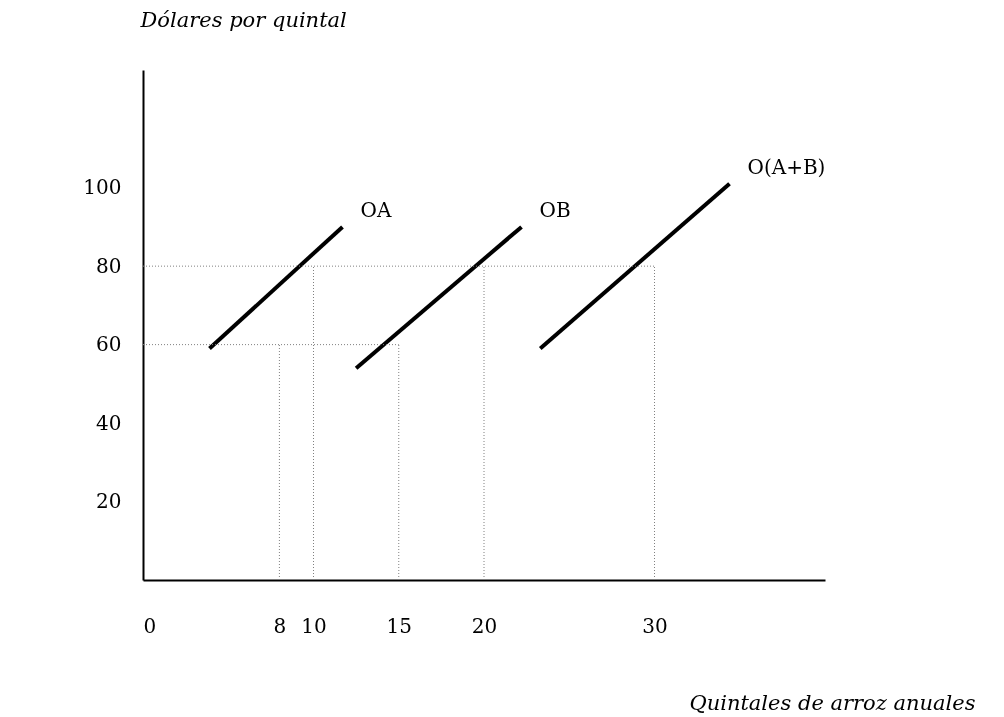  Describe the element at coordinates (314, 625) in the screenshot. I see `x-tick-label: 10` at that location.